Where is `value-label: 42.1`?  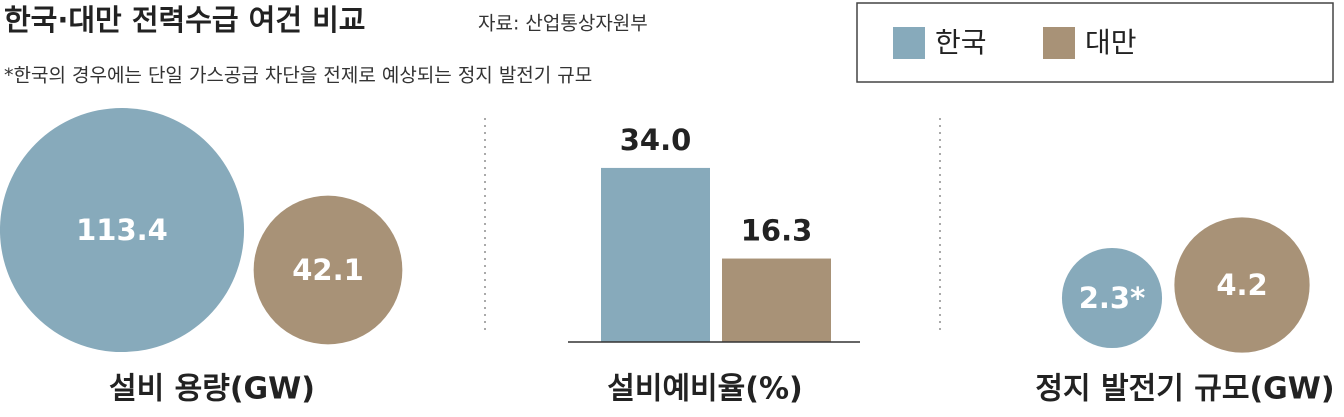
value-label: 42.1 is located at coordinates (328, 270).